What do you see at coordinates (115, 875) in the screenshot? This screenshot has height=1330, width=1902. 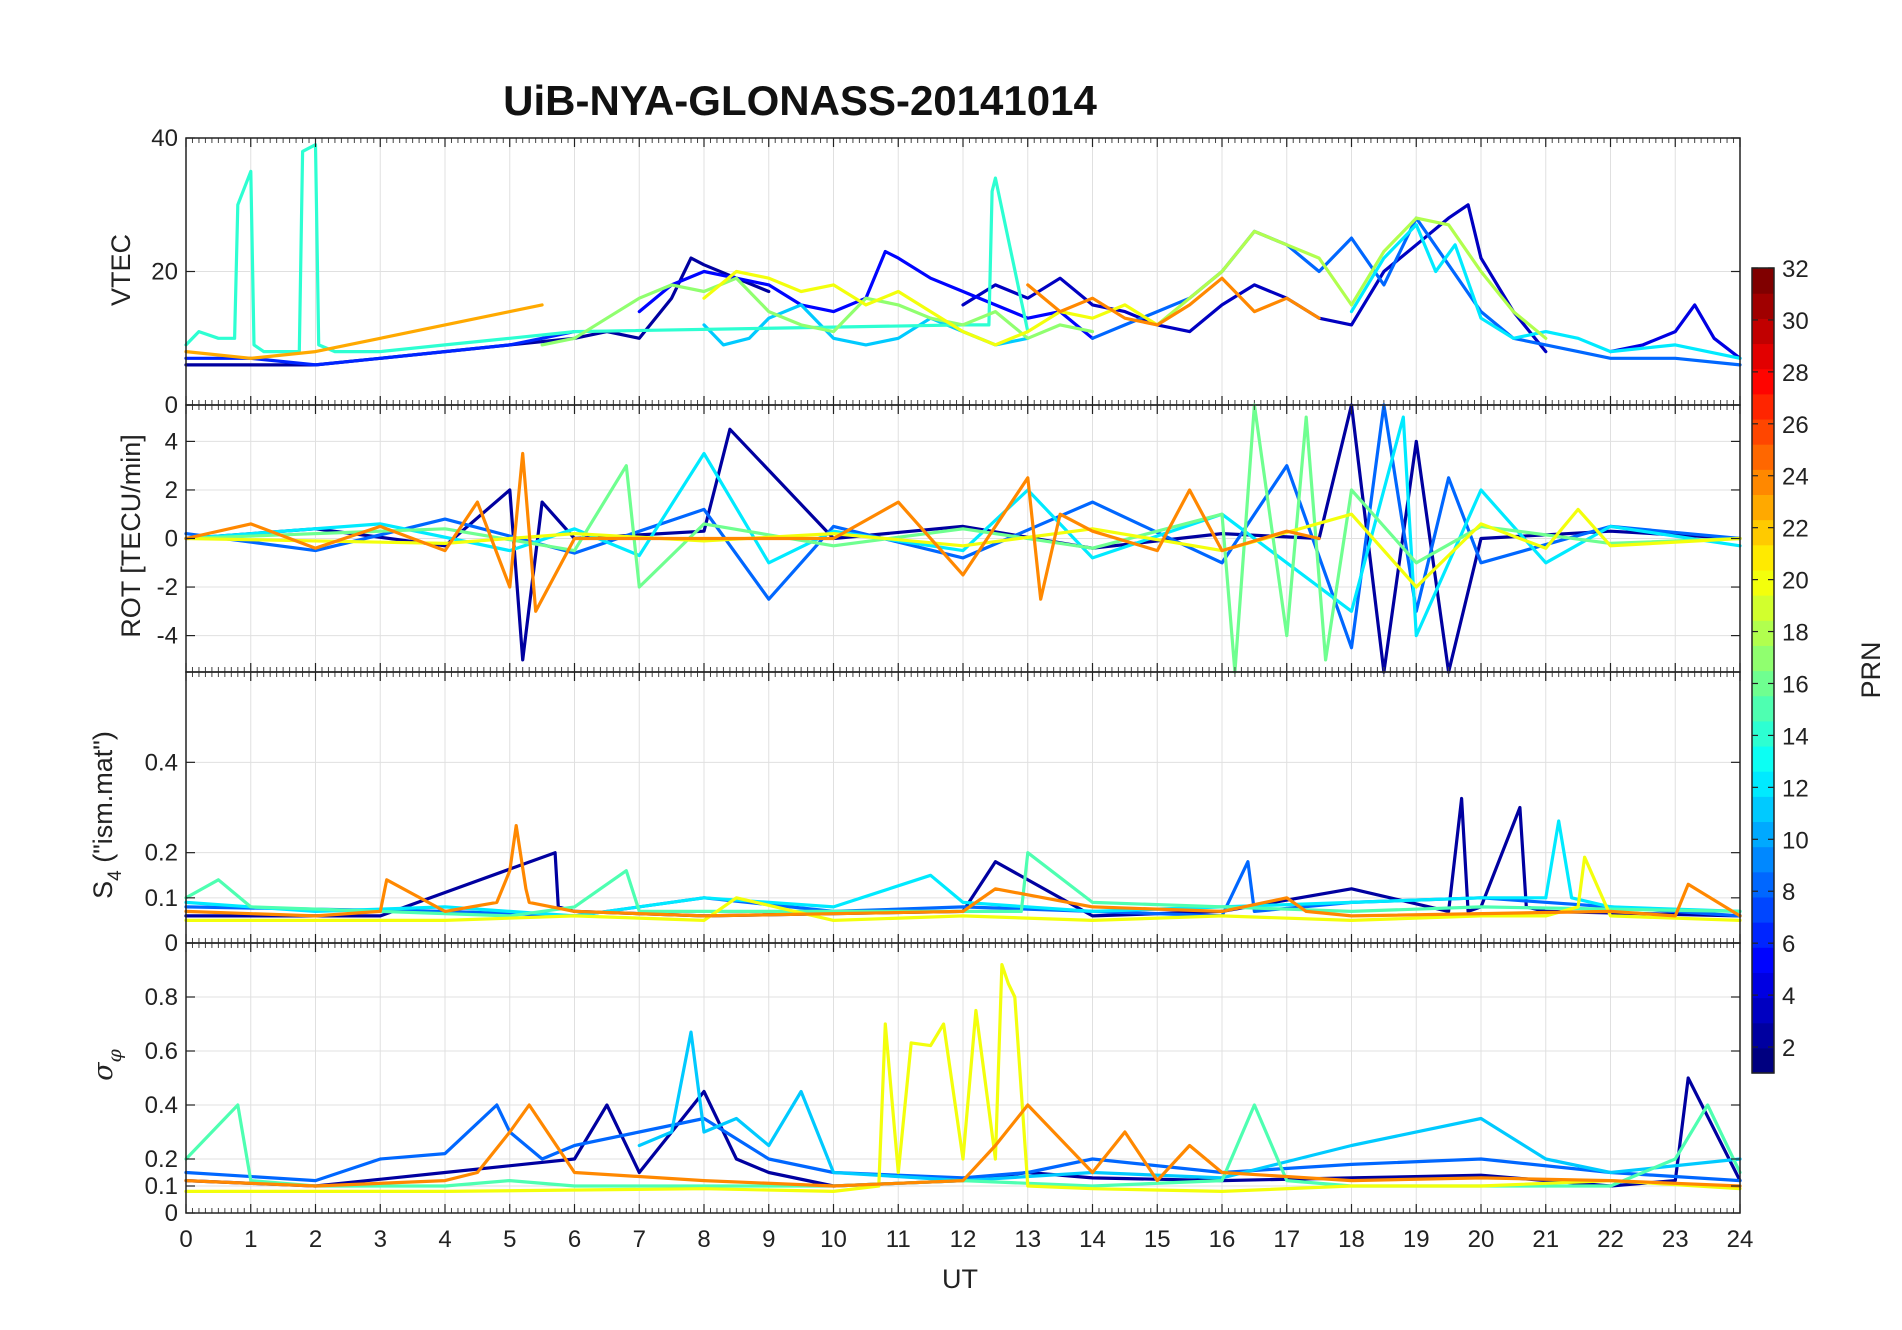 I see `panel-s4-ylabel-sub: 4` at bounding box center [115, 875].